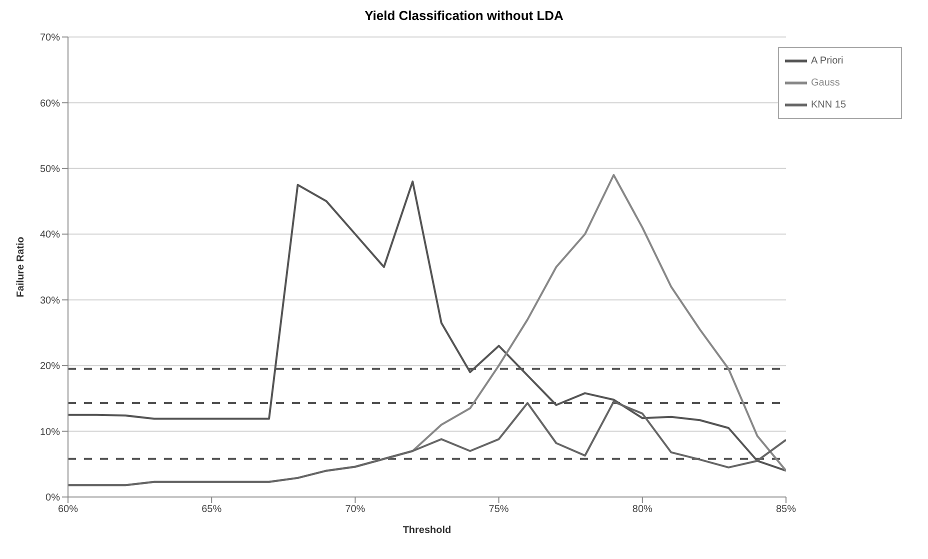 Image resolution: width=928 pixels, height=559 pixels. Describe the element at coordinates (53, 498) in the screenshot. I see `y-tick-label: 0%` at that location.